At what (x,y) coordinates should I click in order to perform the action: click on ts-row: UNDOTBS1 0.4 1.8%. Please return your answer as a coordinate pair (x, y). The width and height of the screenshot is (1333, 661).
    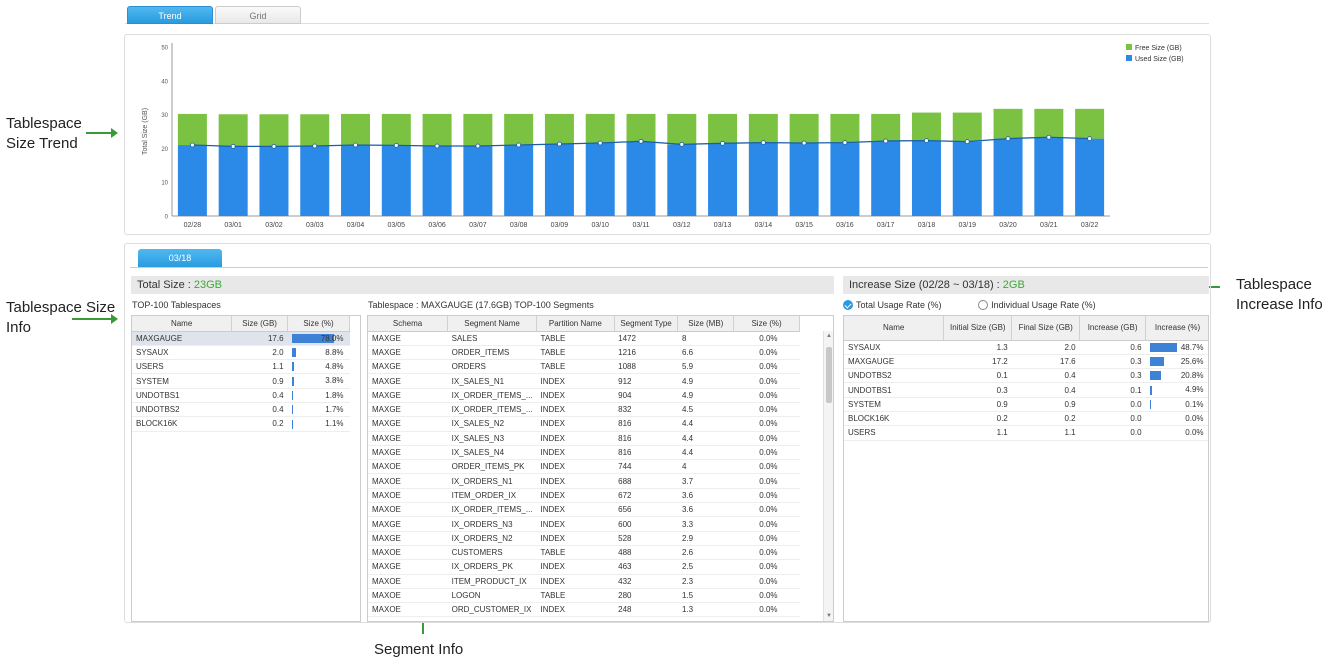
    Looking at the image, I should click on (241, 395).